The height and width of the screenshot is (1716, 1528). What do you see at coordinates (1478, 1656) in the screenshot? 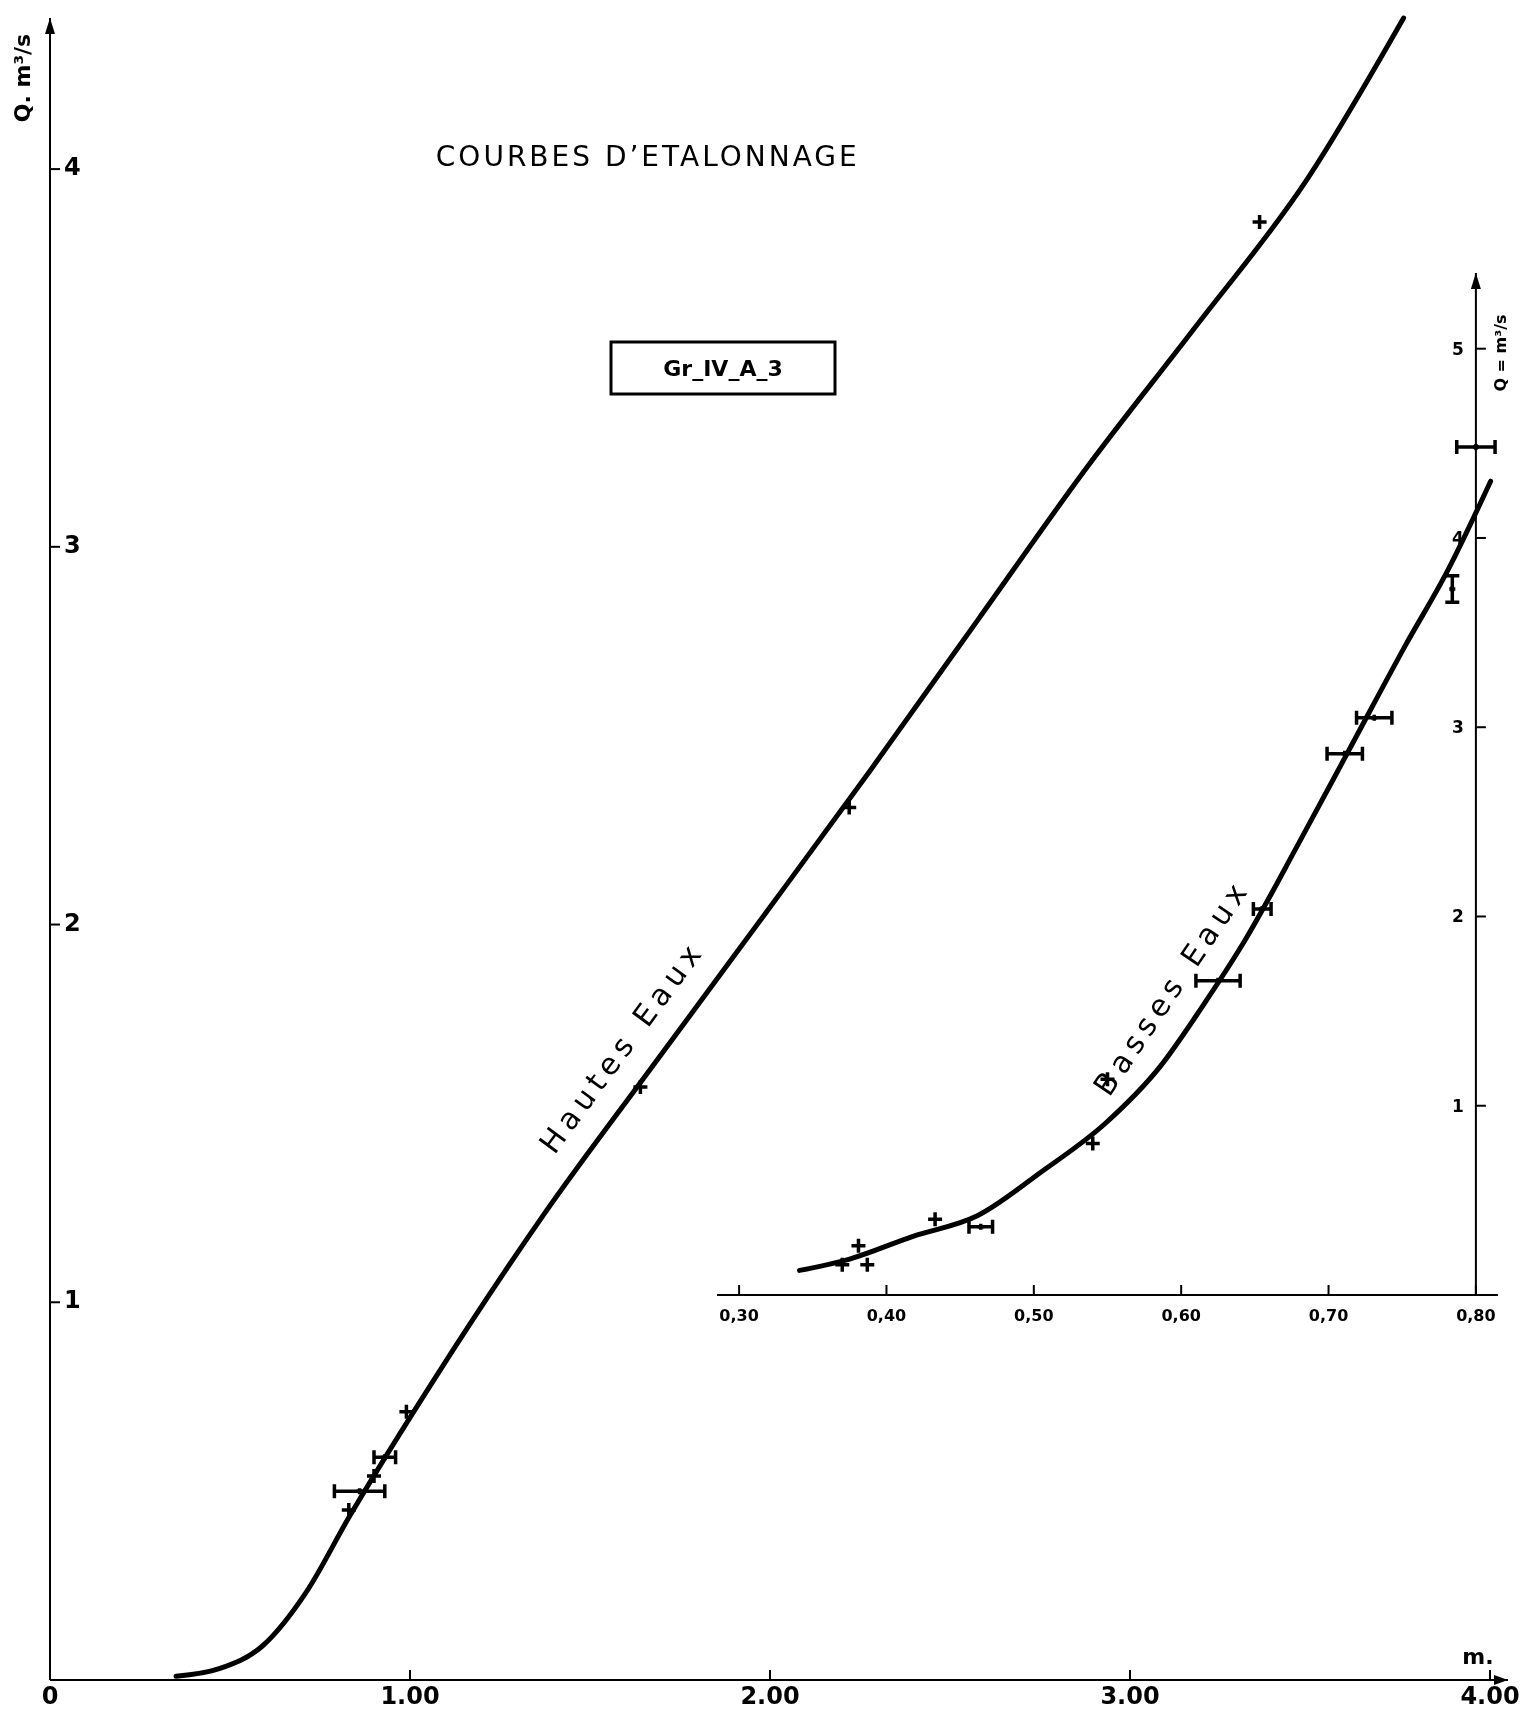
I see `x-axis-title: m.` at bounding box center [1478, 1656].